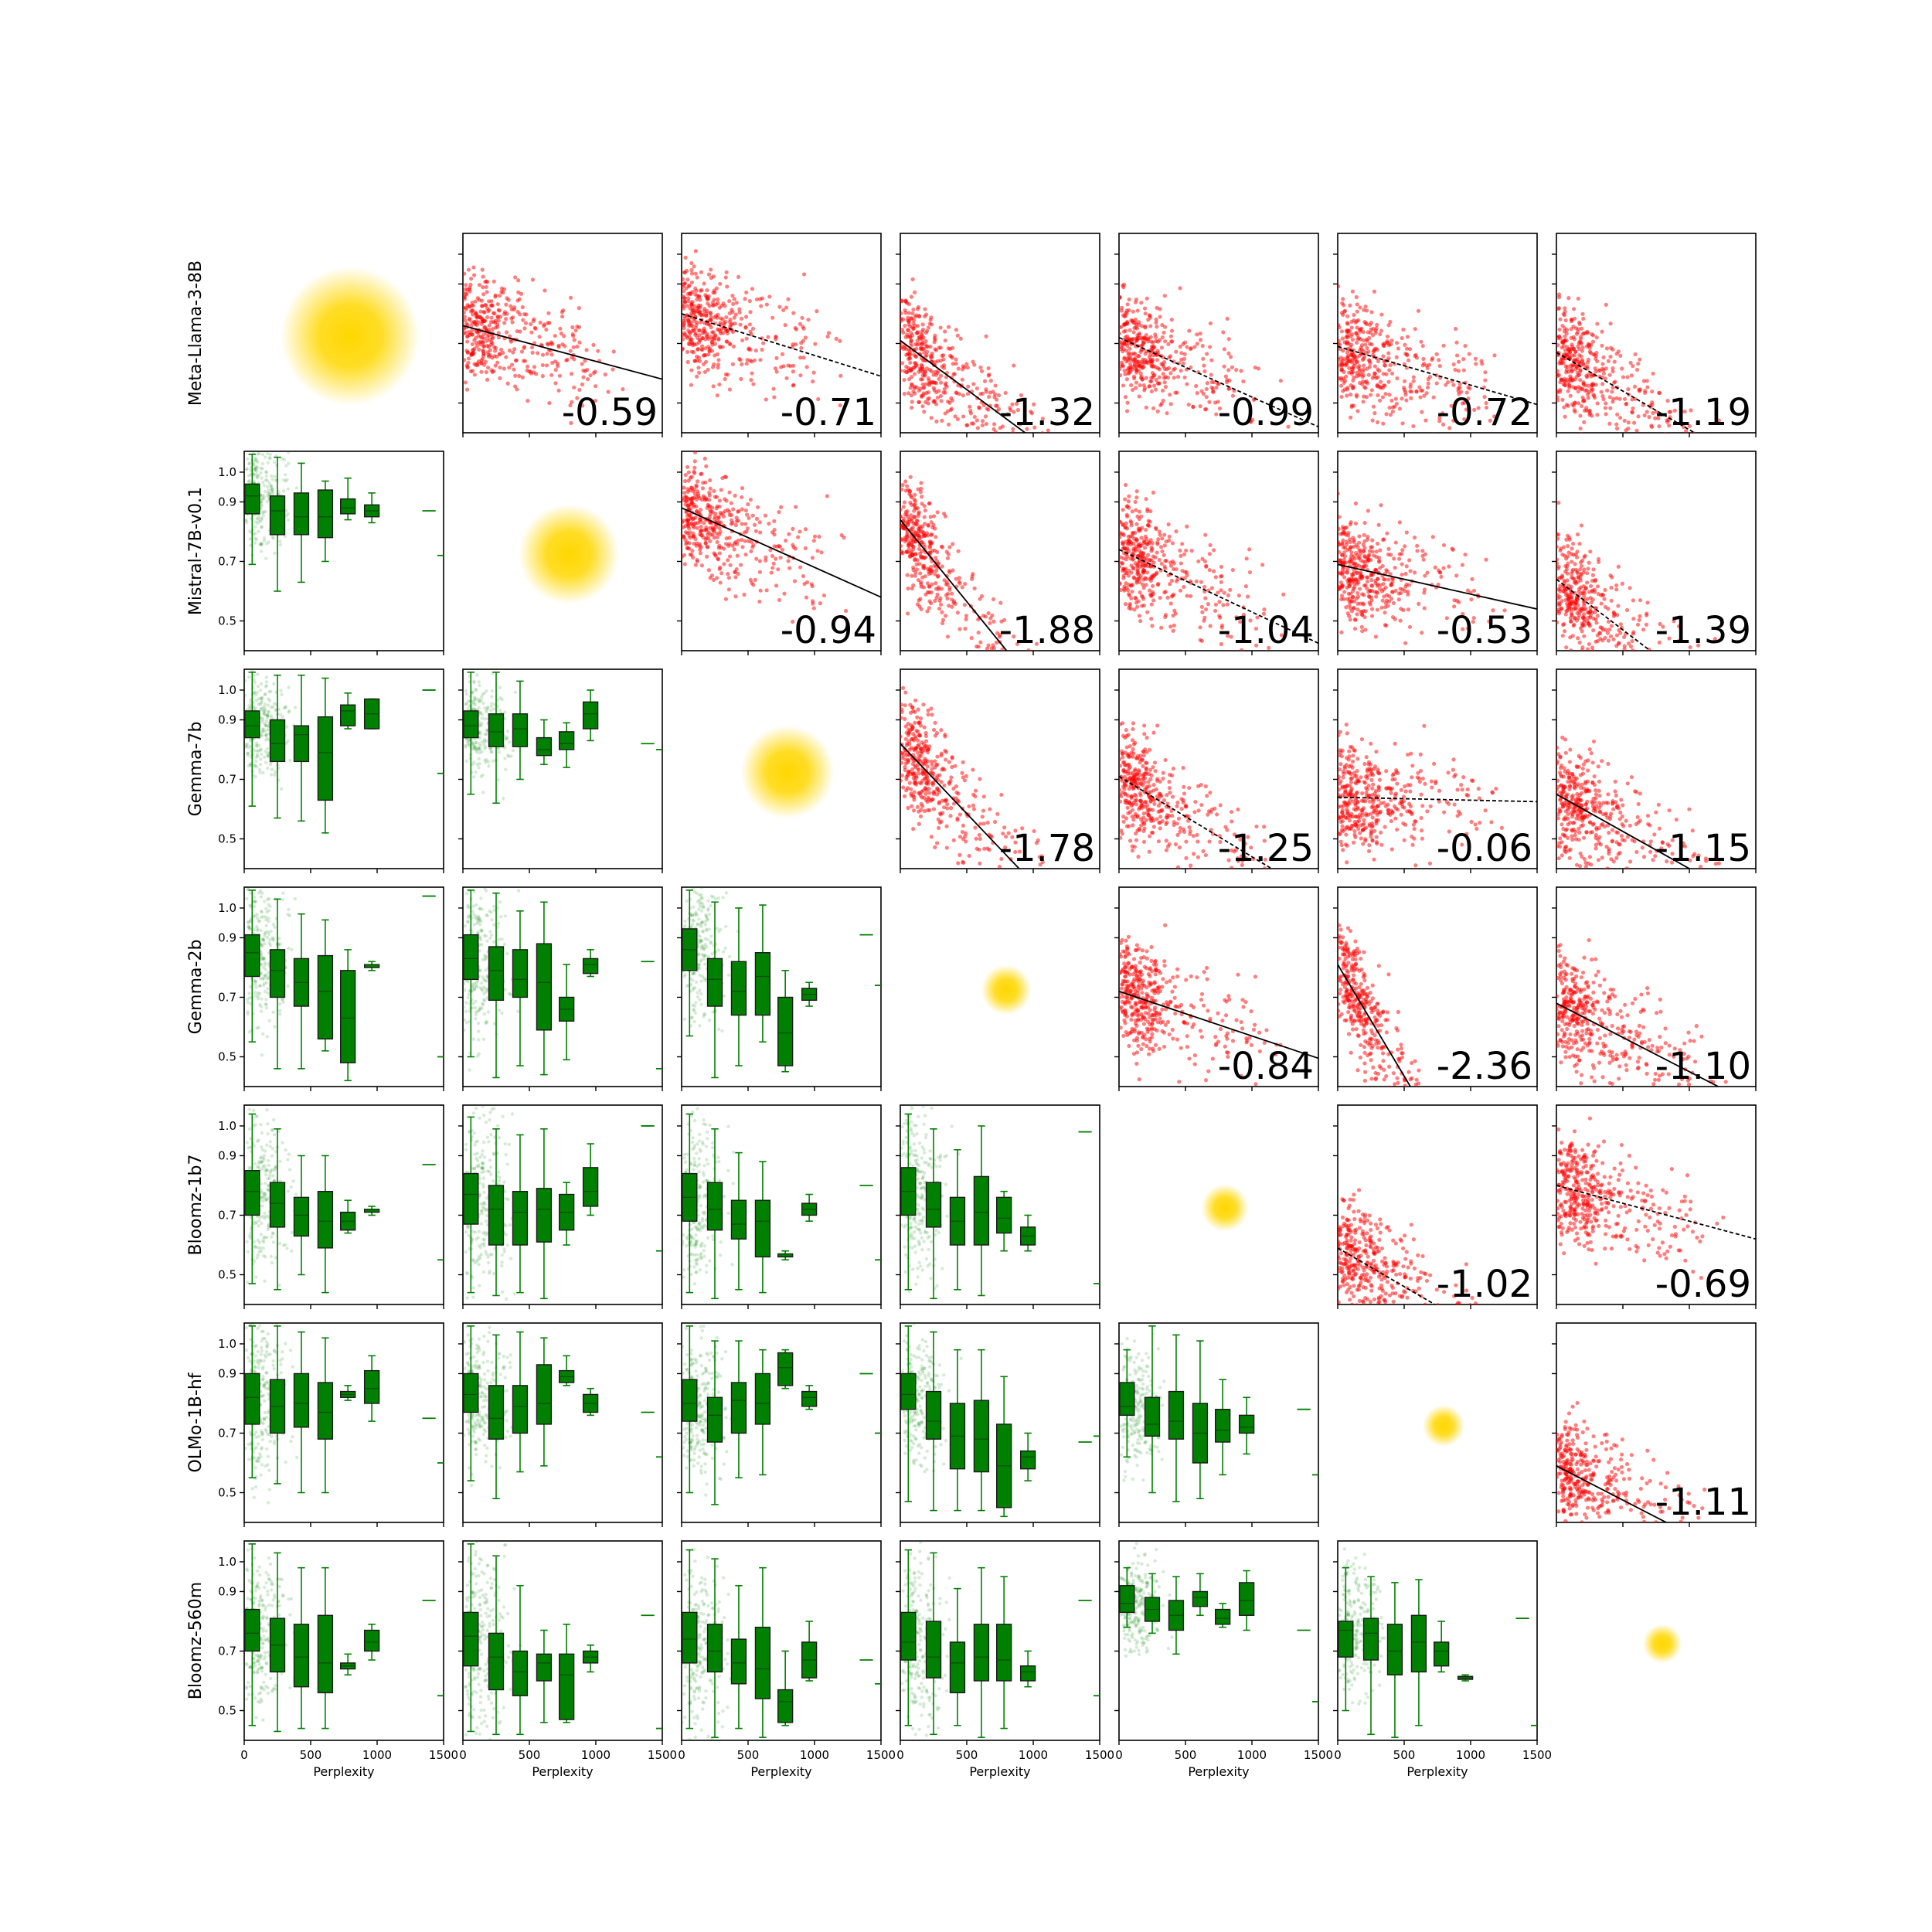 Image resolution: width=1932 pixels, height=1932 pixels. I want to click on cell-frame, so click(1438, 333).